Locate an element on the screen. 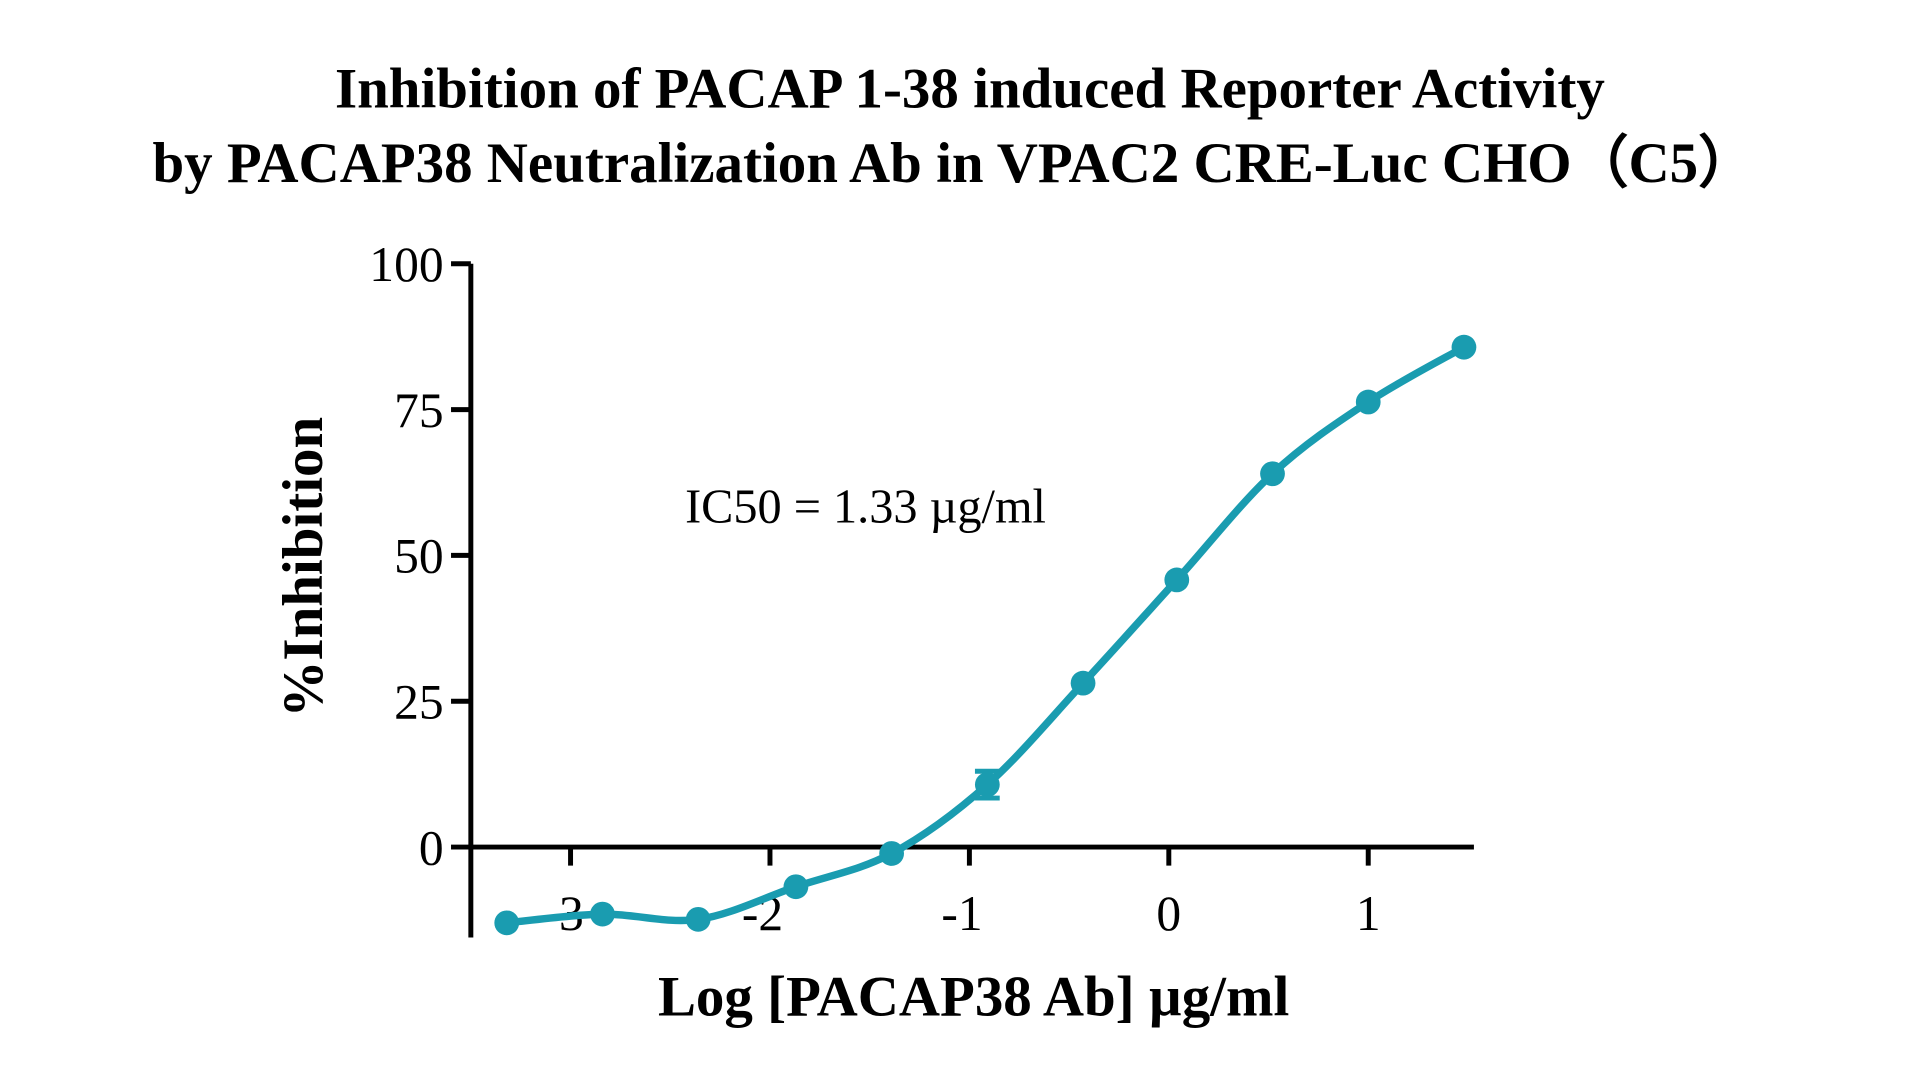 Image resolution: width=1920 pixels, height=1065 pixels. y-tick-label: 25 is located at coordinates (419, 702).